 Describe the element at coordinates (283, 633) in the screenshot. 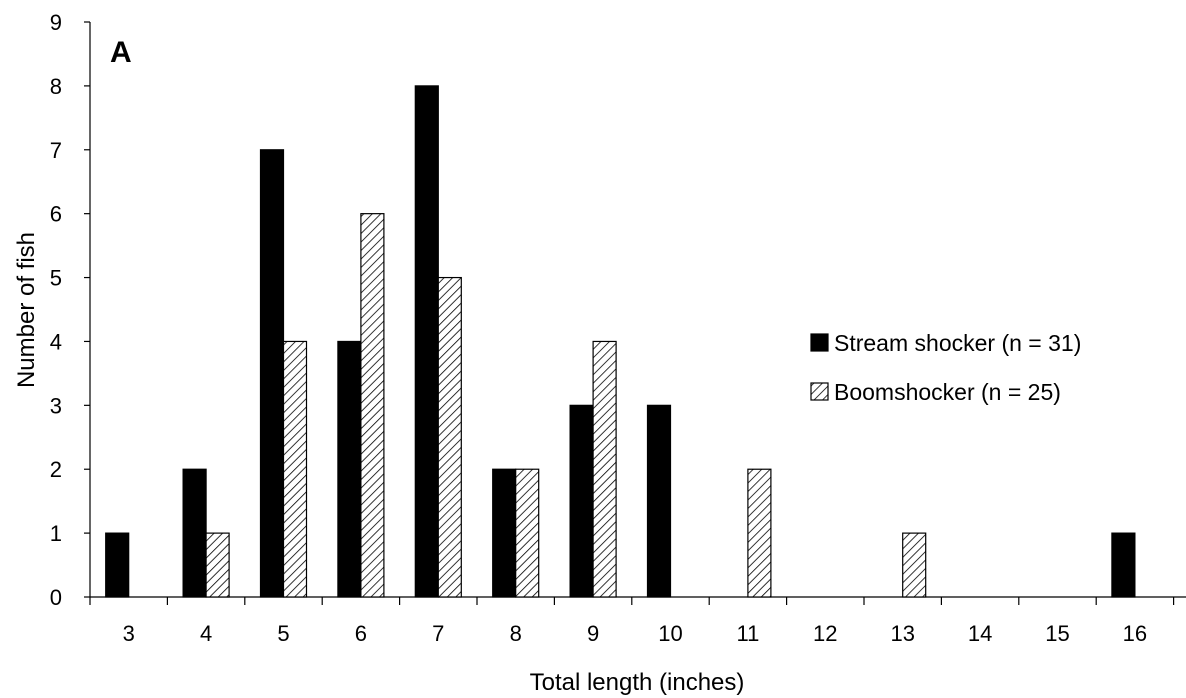

I see `x-tick-label: 5` at that location.